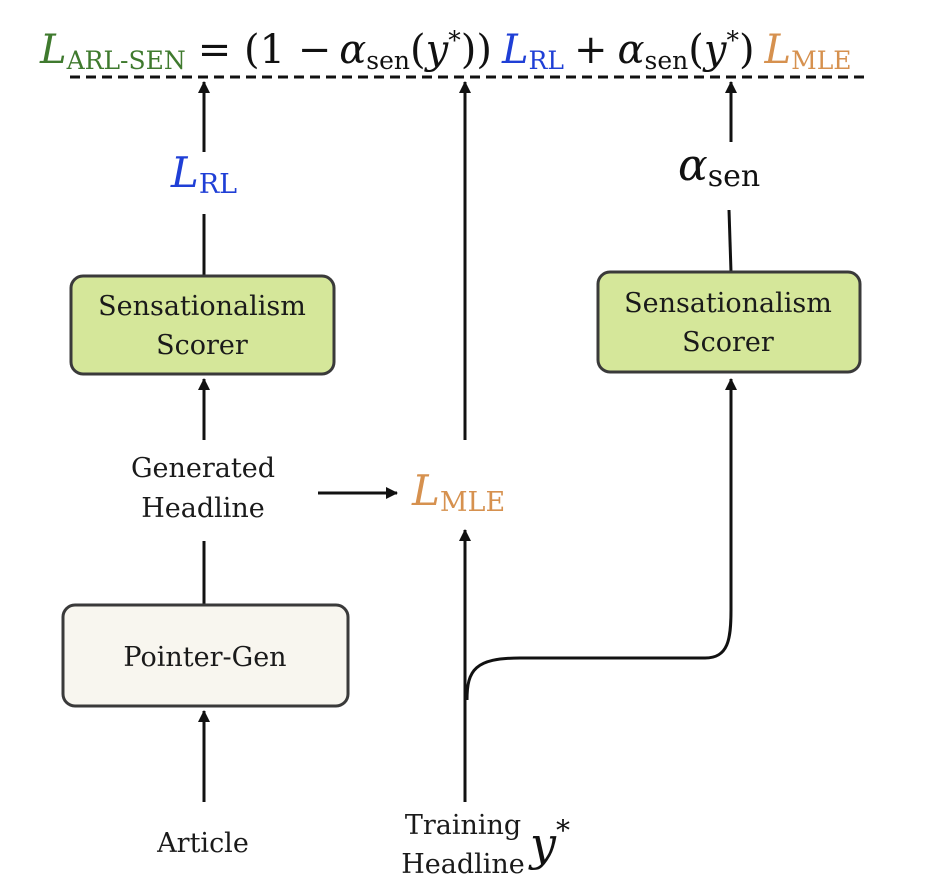 The width and height of the screenshot is (930, 892). I want to click on formula-alpha-1: α, so click(352, 50).